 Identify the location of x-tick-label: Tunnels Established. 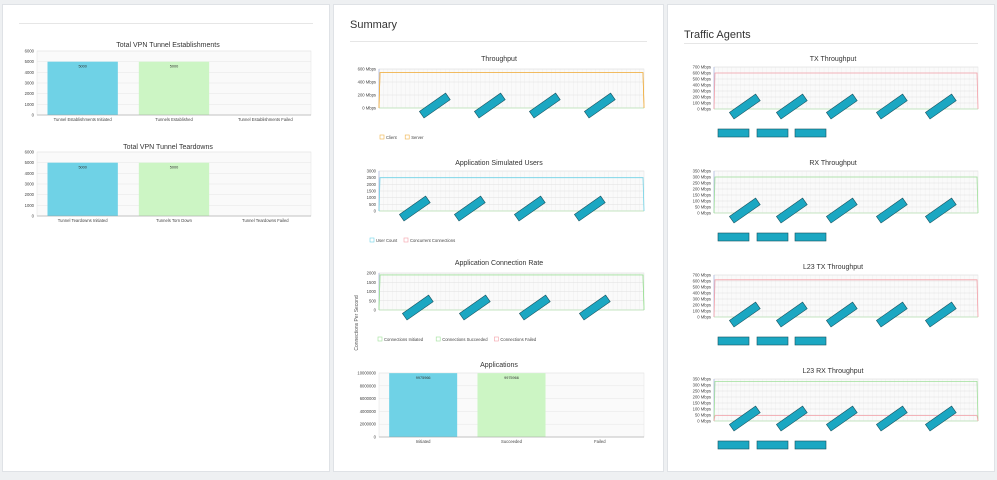
(174, 119).